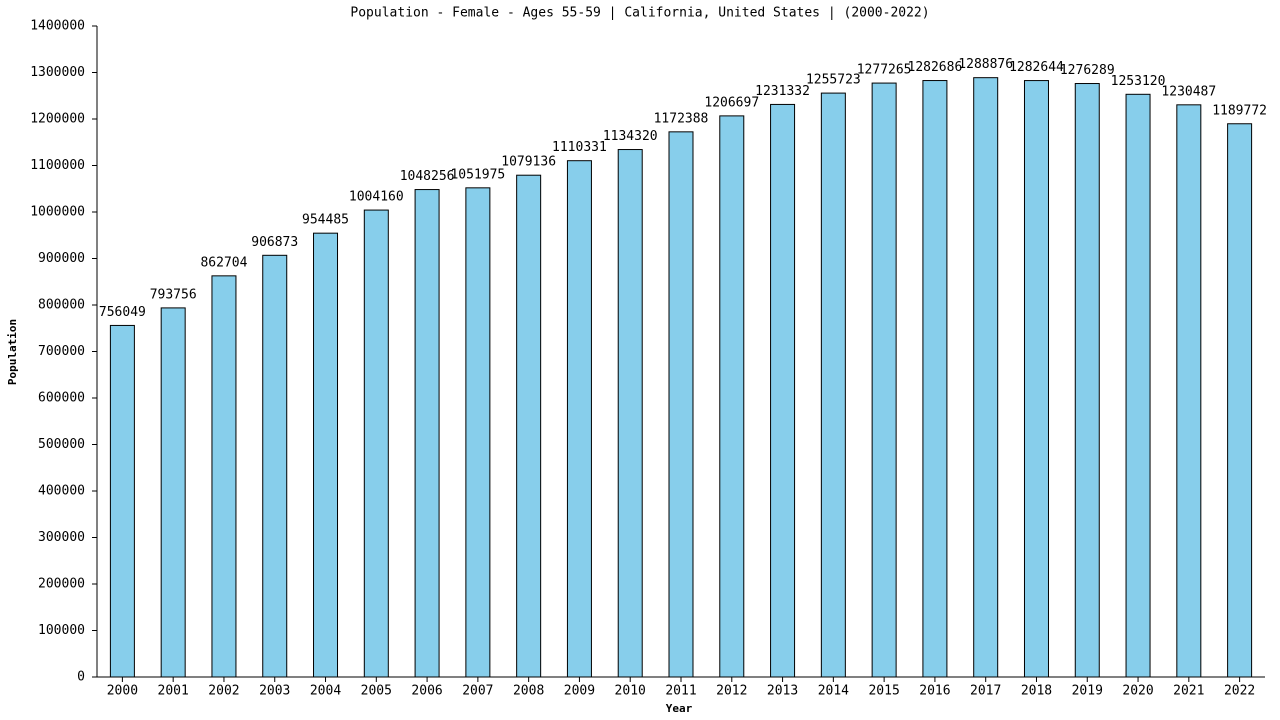 This screenshot has height=720, width=1280. What do you see at coordinates (1239, 110) in the screenshot?
I see `value-label: 1189772` at bounding box center [1239, 110].